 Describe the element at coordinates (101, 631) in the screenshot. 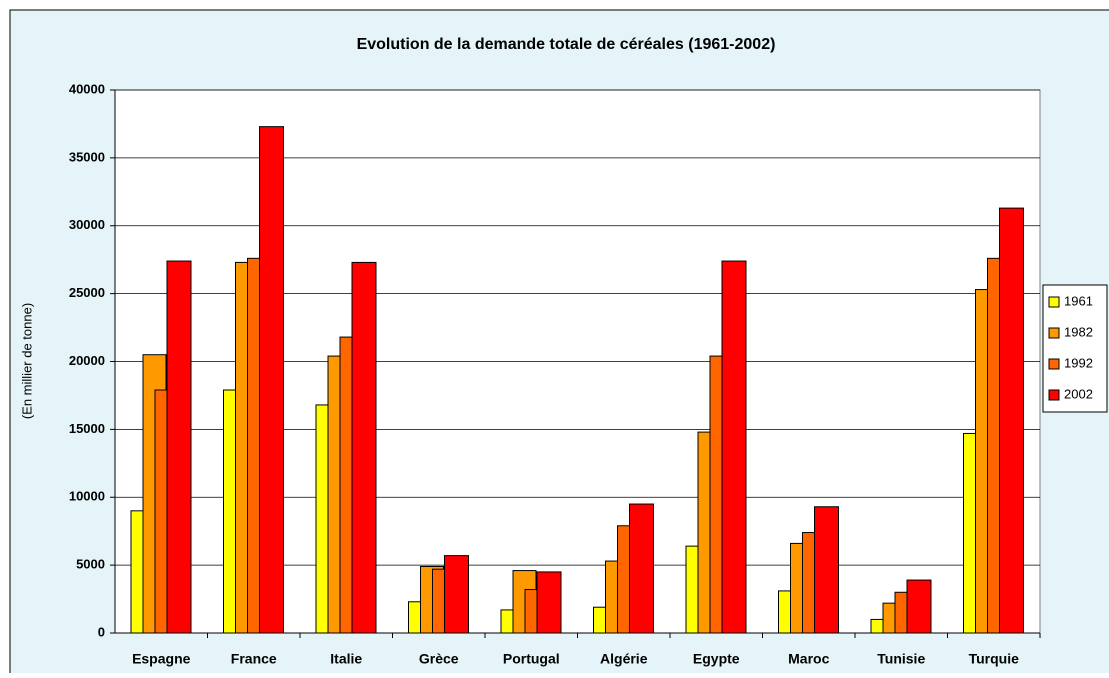

I see `y-tick-label: 0` at that location.